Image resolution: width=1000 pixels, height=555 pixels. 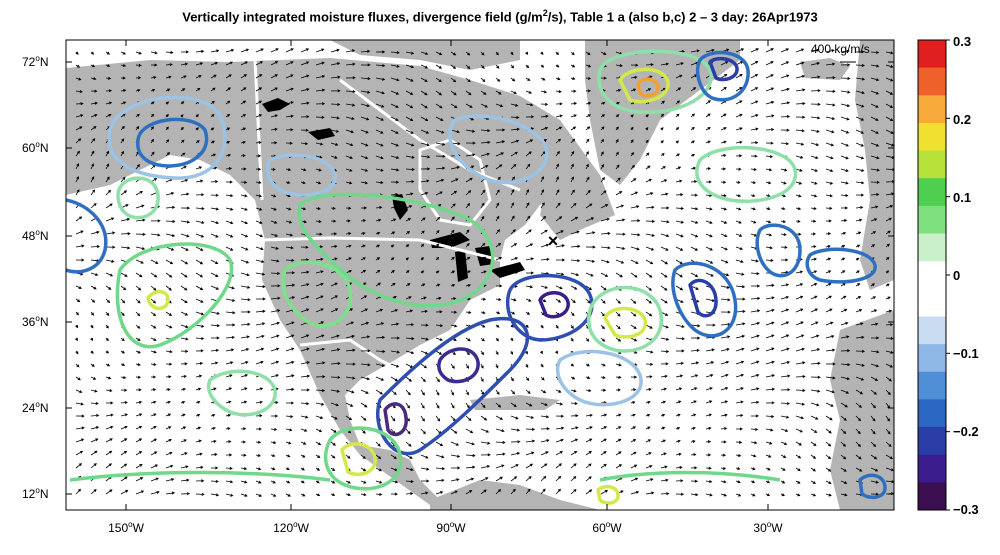 What do you see at coordinates (425, 476) in the screenshot?
I see `contour-green-tropics` at bounding box center [425, 476].